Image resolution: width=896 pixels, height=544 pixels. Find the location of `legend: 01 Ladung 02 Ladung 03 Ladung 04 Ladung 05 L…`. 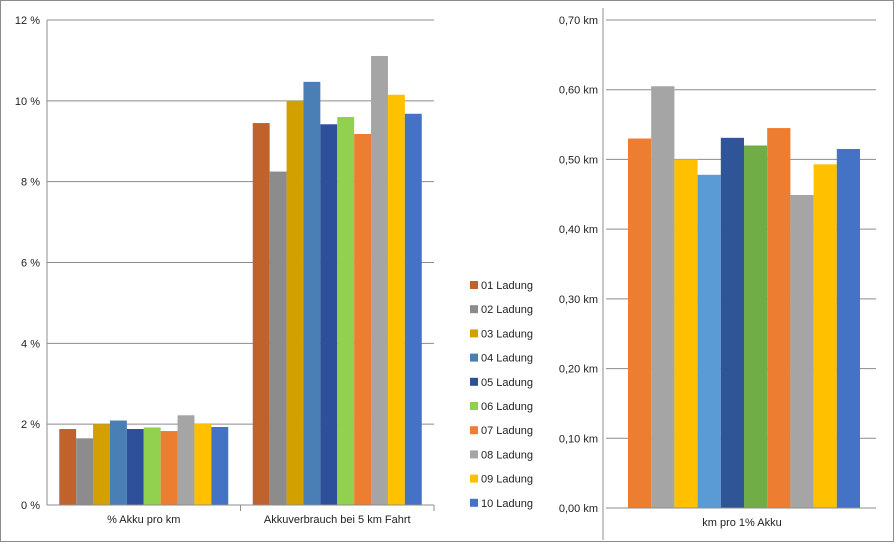

legend: 01 Ladung 02 Ladung 03 Ladung 04 Ladung 05 L… is located at coordinates (501, 395).